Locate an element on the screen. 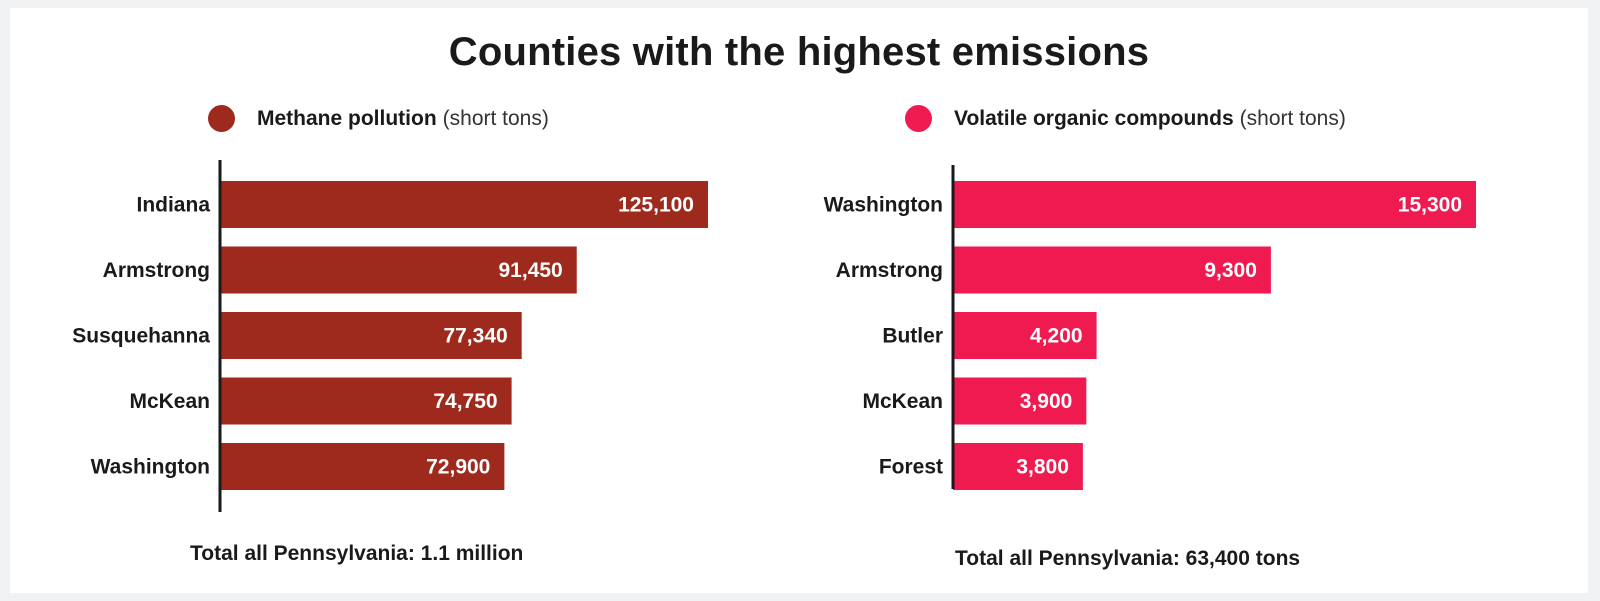  methane-category-label: Armstrong is located at coordinates (156, 270).